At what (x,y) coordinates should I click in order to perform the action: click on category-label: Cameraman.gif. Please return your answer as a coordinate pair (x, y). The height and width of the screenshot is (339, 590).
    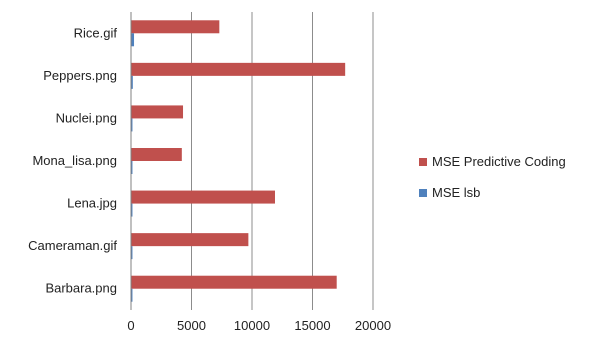
    Looking at the image, I should click on (72, 245).